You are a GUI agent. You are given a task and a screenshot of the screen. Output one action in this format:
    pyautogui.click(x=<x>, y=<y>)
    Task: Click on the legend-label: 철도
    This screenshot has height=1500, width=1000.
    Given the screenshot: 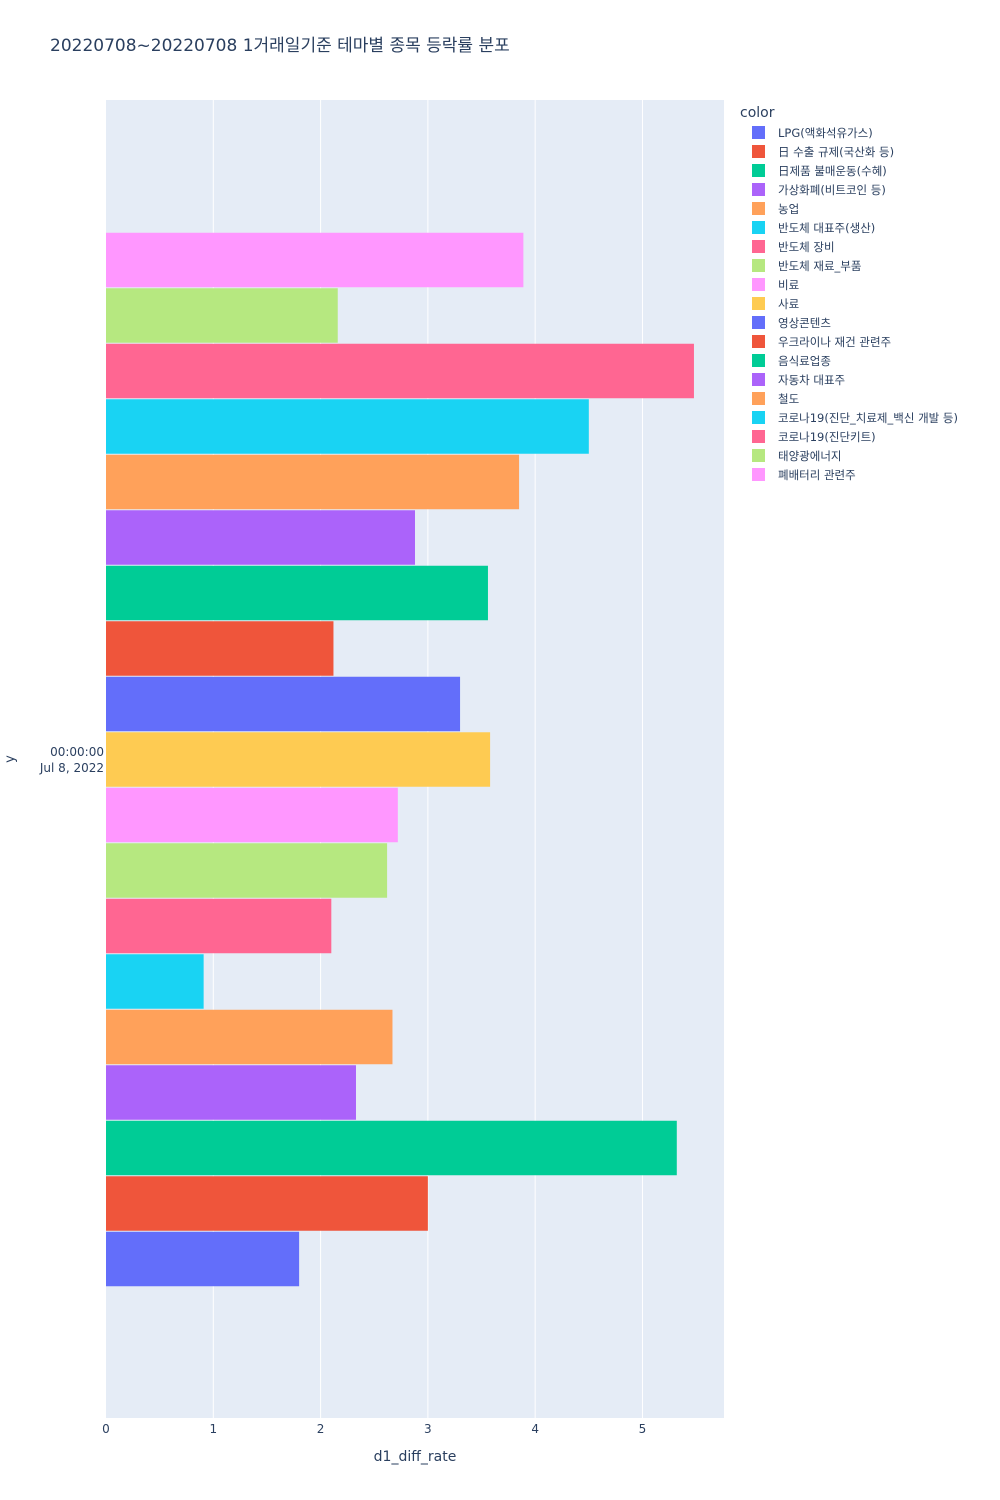 What is the action you would take?
    pyautogui.click(x=789, y=398)
    